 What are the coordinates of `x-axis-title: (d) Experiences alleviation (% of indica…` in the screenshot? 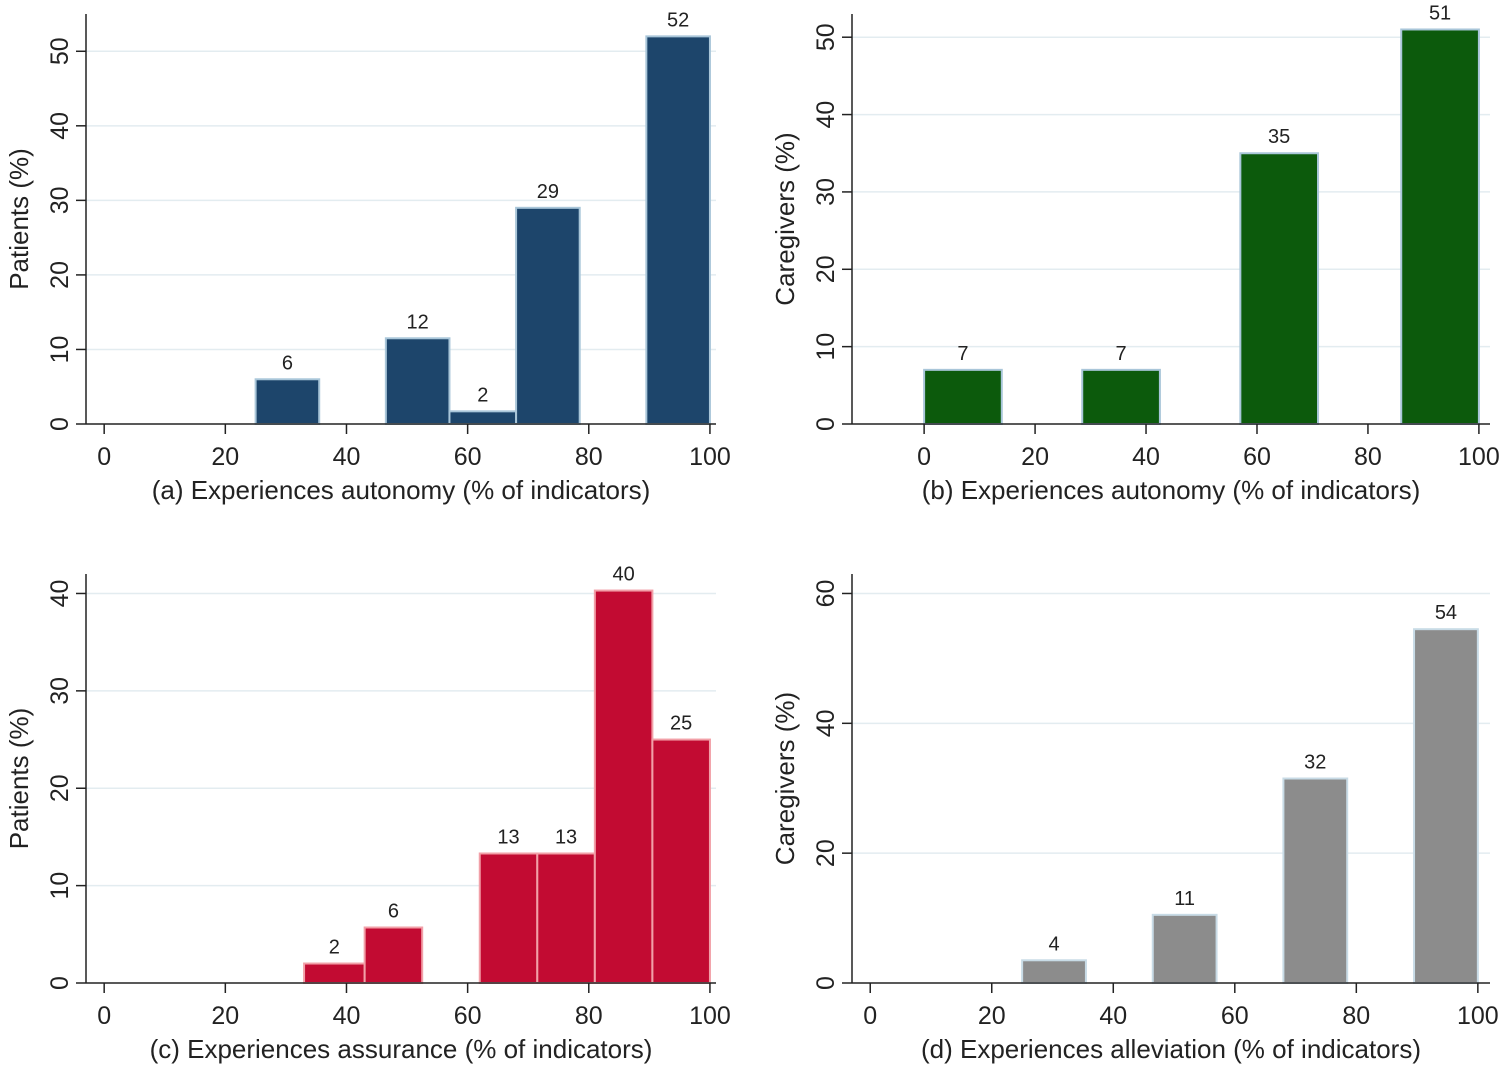 It's located at (1171, 1049).